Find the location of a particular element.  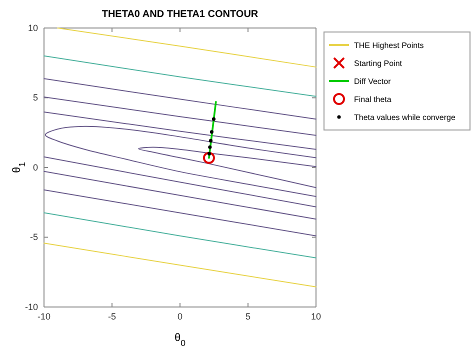

x-tick-label: -5 is located at coordinates (112, 316).